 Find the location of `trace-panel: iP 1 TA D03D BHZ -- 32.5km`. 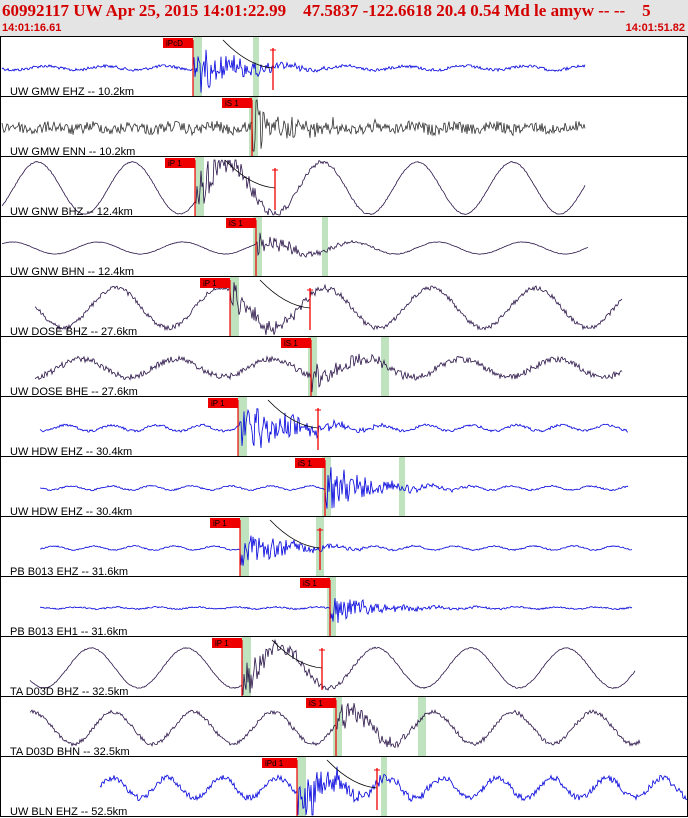

trace-panel: iP 1 TA D03D BHZ -- 32.5km is located at coordinates (344, 667).